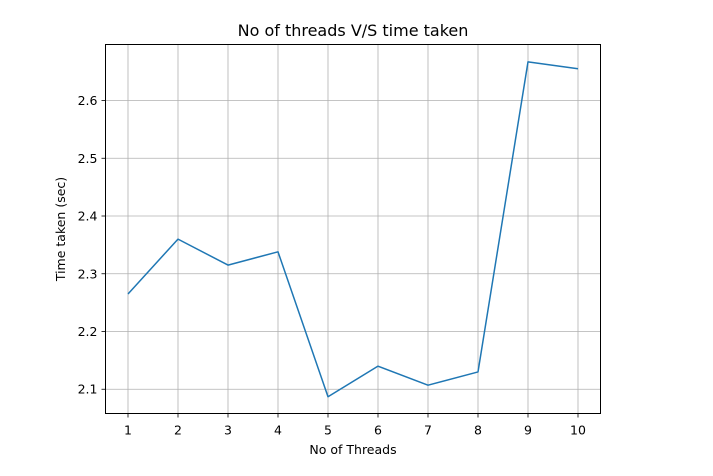  What do you see at coordinates (352, 449) in the screenshot?
I see `x-axis-label: No of Threads` at bounding box center [352, 449].